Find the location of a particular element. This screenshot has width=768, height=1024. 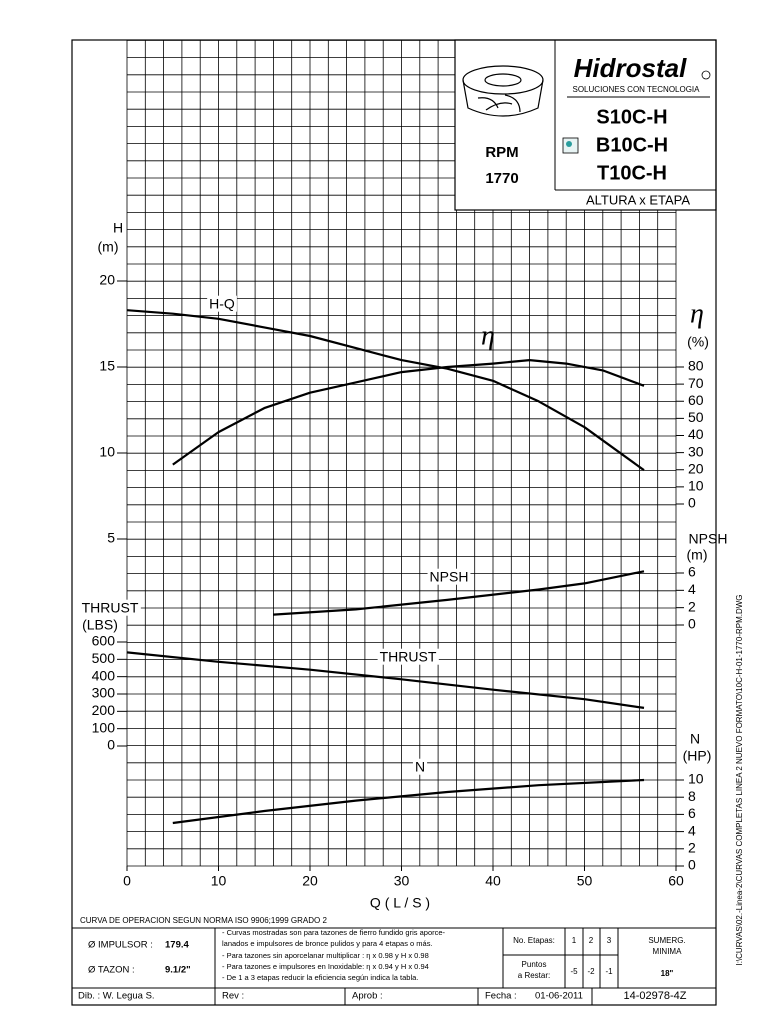

model: S10C-H is located at coordinates (631, 117).